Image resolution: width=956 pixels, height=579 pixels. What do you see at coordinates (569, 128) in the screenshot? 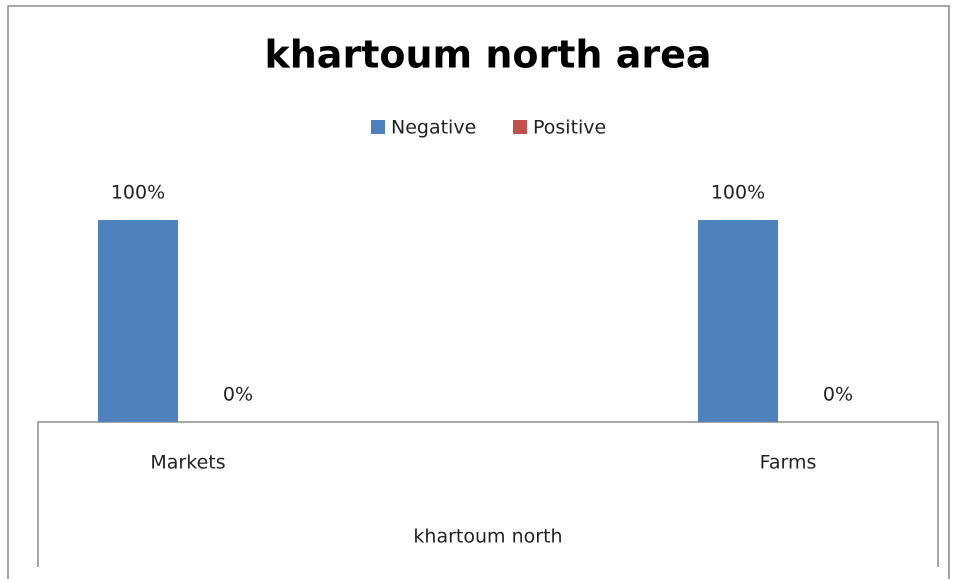
I see `legend-label: Positive` at bounding box center [569, 128].